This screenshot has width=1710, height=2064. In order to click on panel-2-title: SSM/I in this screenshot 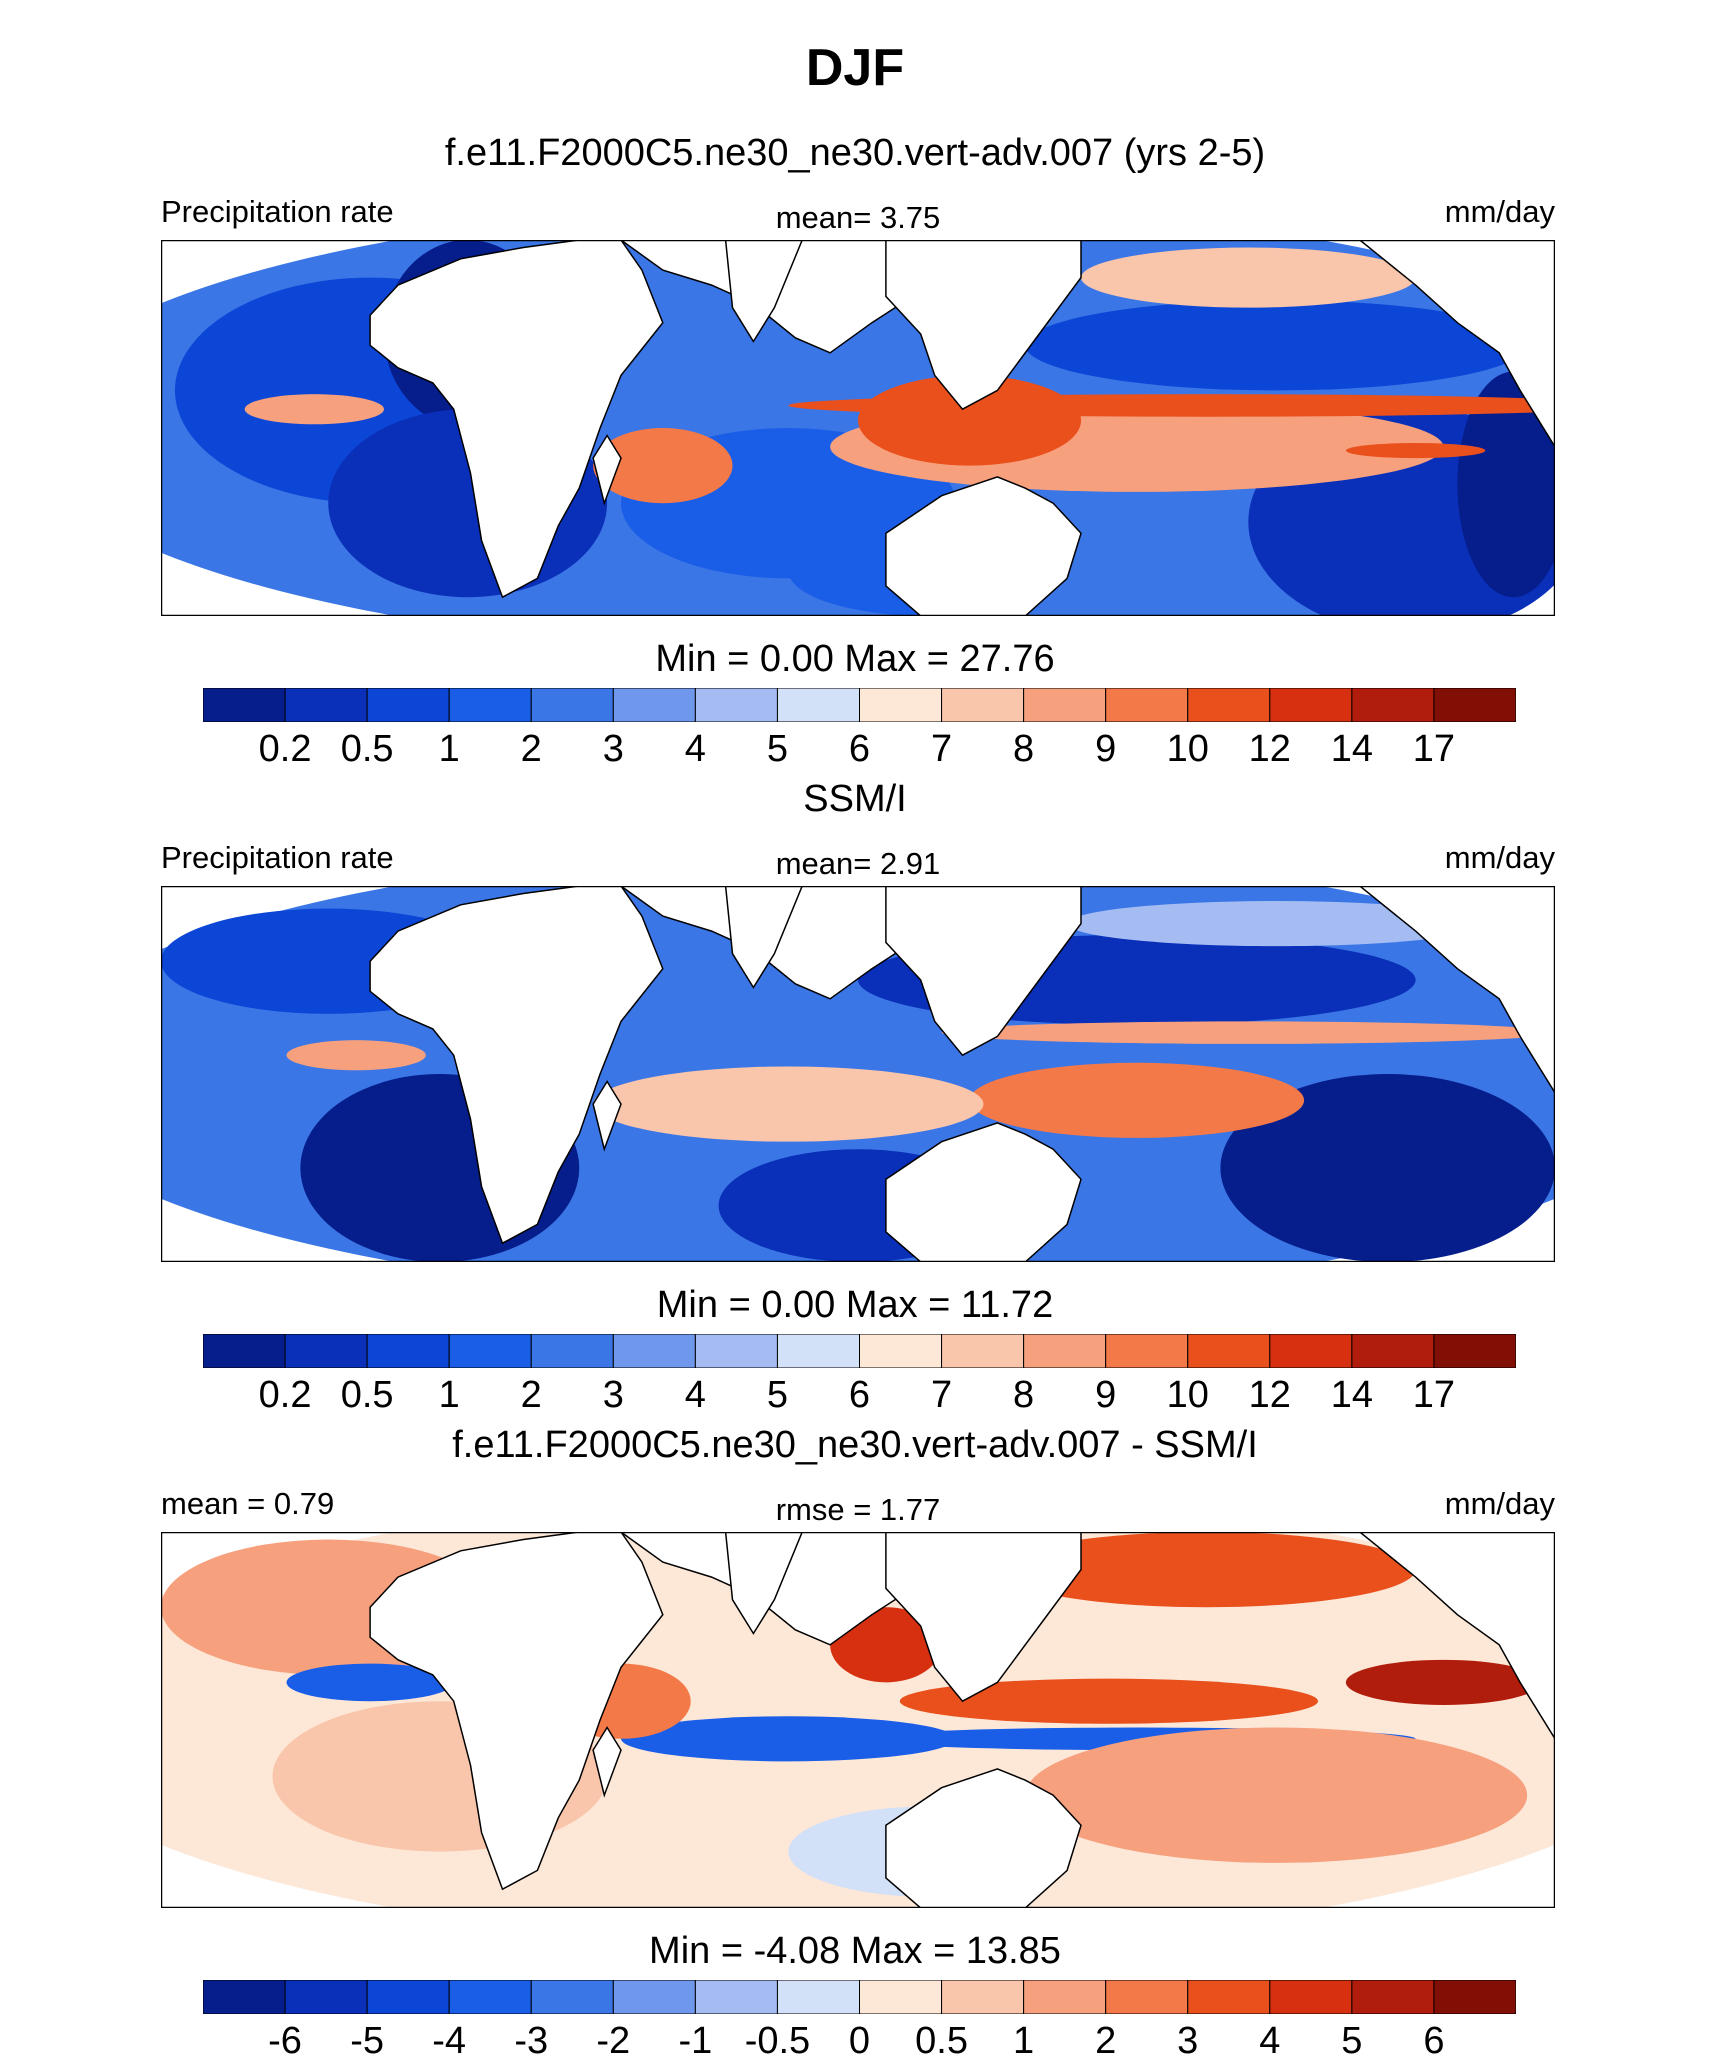, I will do `click(855, 799)`.